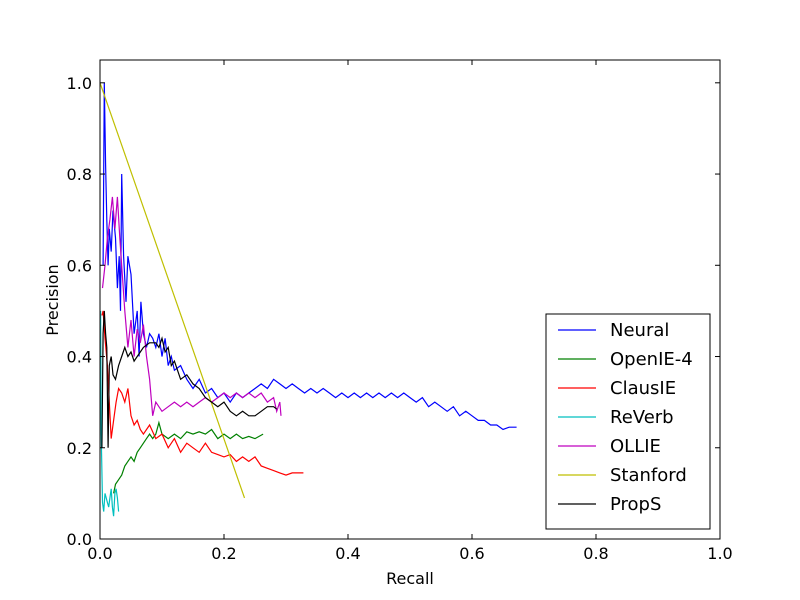 The width and height of the screenshot is (800, 600). I want to click on legend-entry-label: PropS, so click(635, 504).